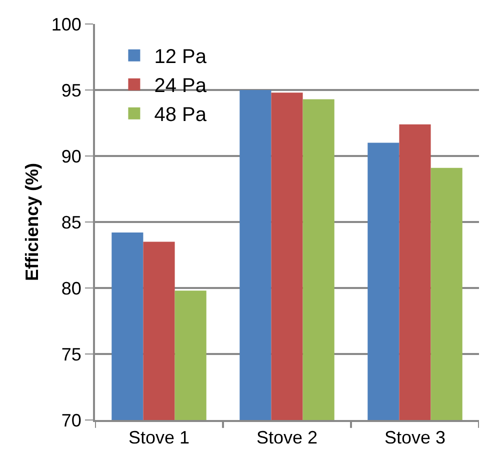 This screenshot has width=481, height=464. Describe the element at coordinates (71, 156) in the screenshot. I see `y-tick-label: 90` at that location.